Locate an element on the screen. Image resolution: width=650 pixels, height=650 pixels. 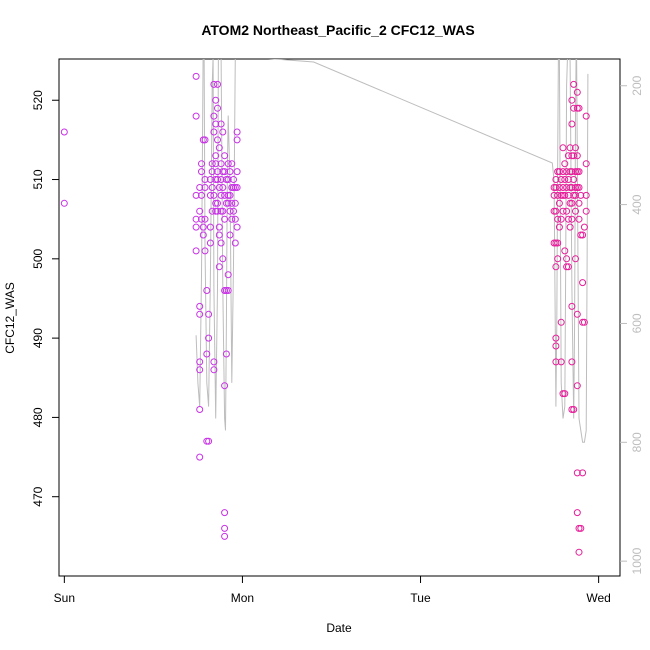
y-tick-label: 520 is located at coordinates (38, 100).